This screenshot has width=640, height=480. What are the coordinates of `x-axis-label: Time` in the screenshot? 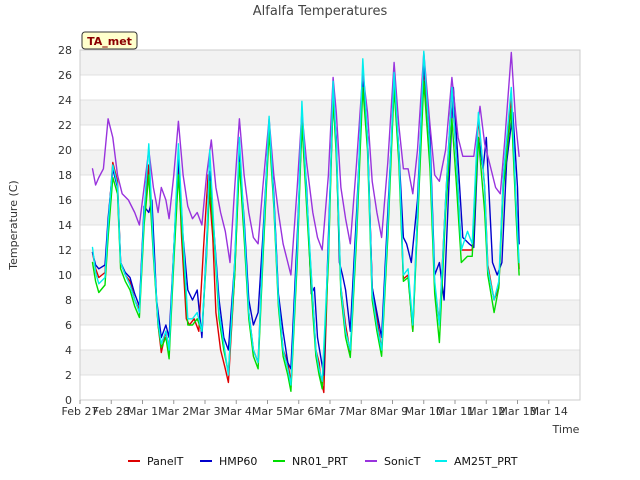 It's located at (566, 429).